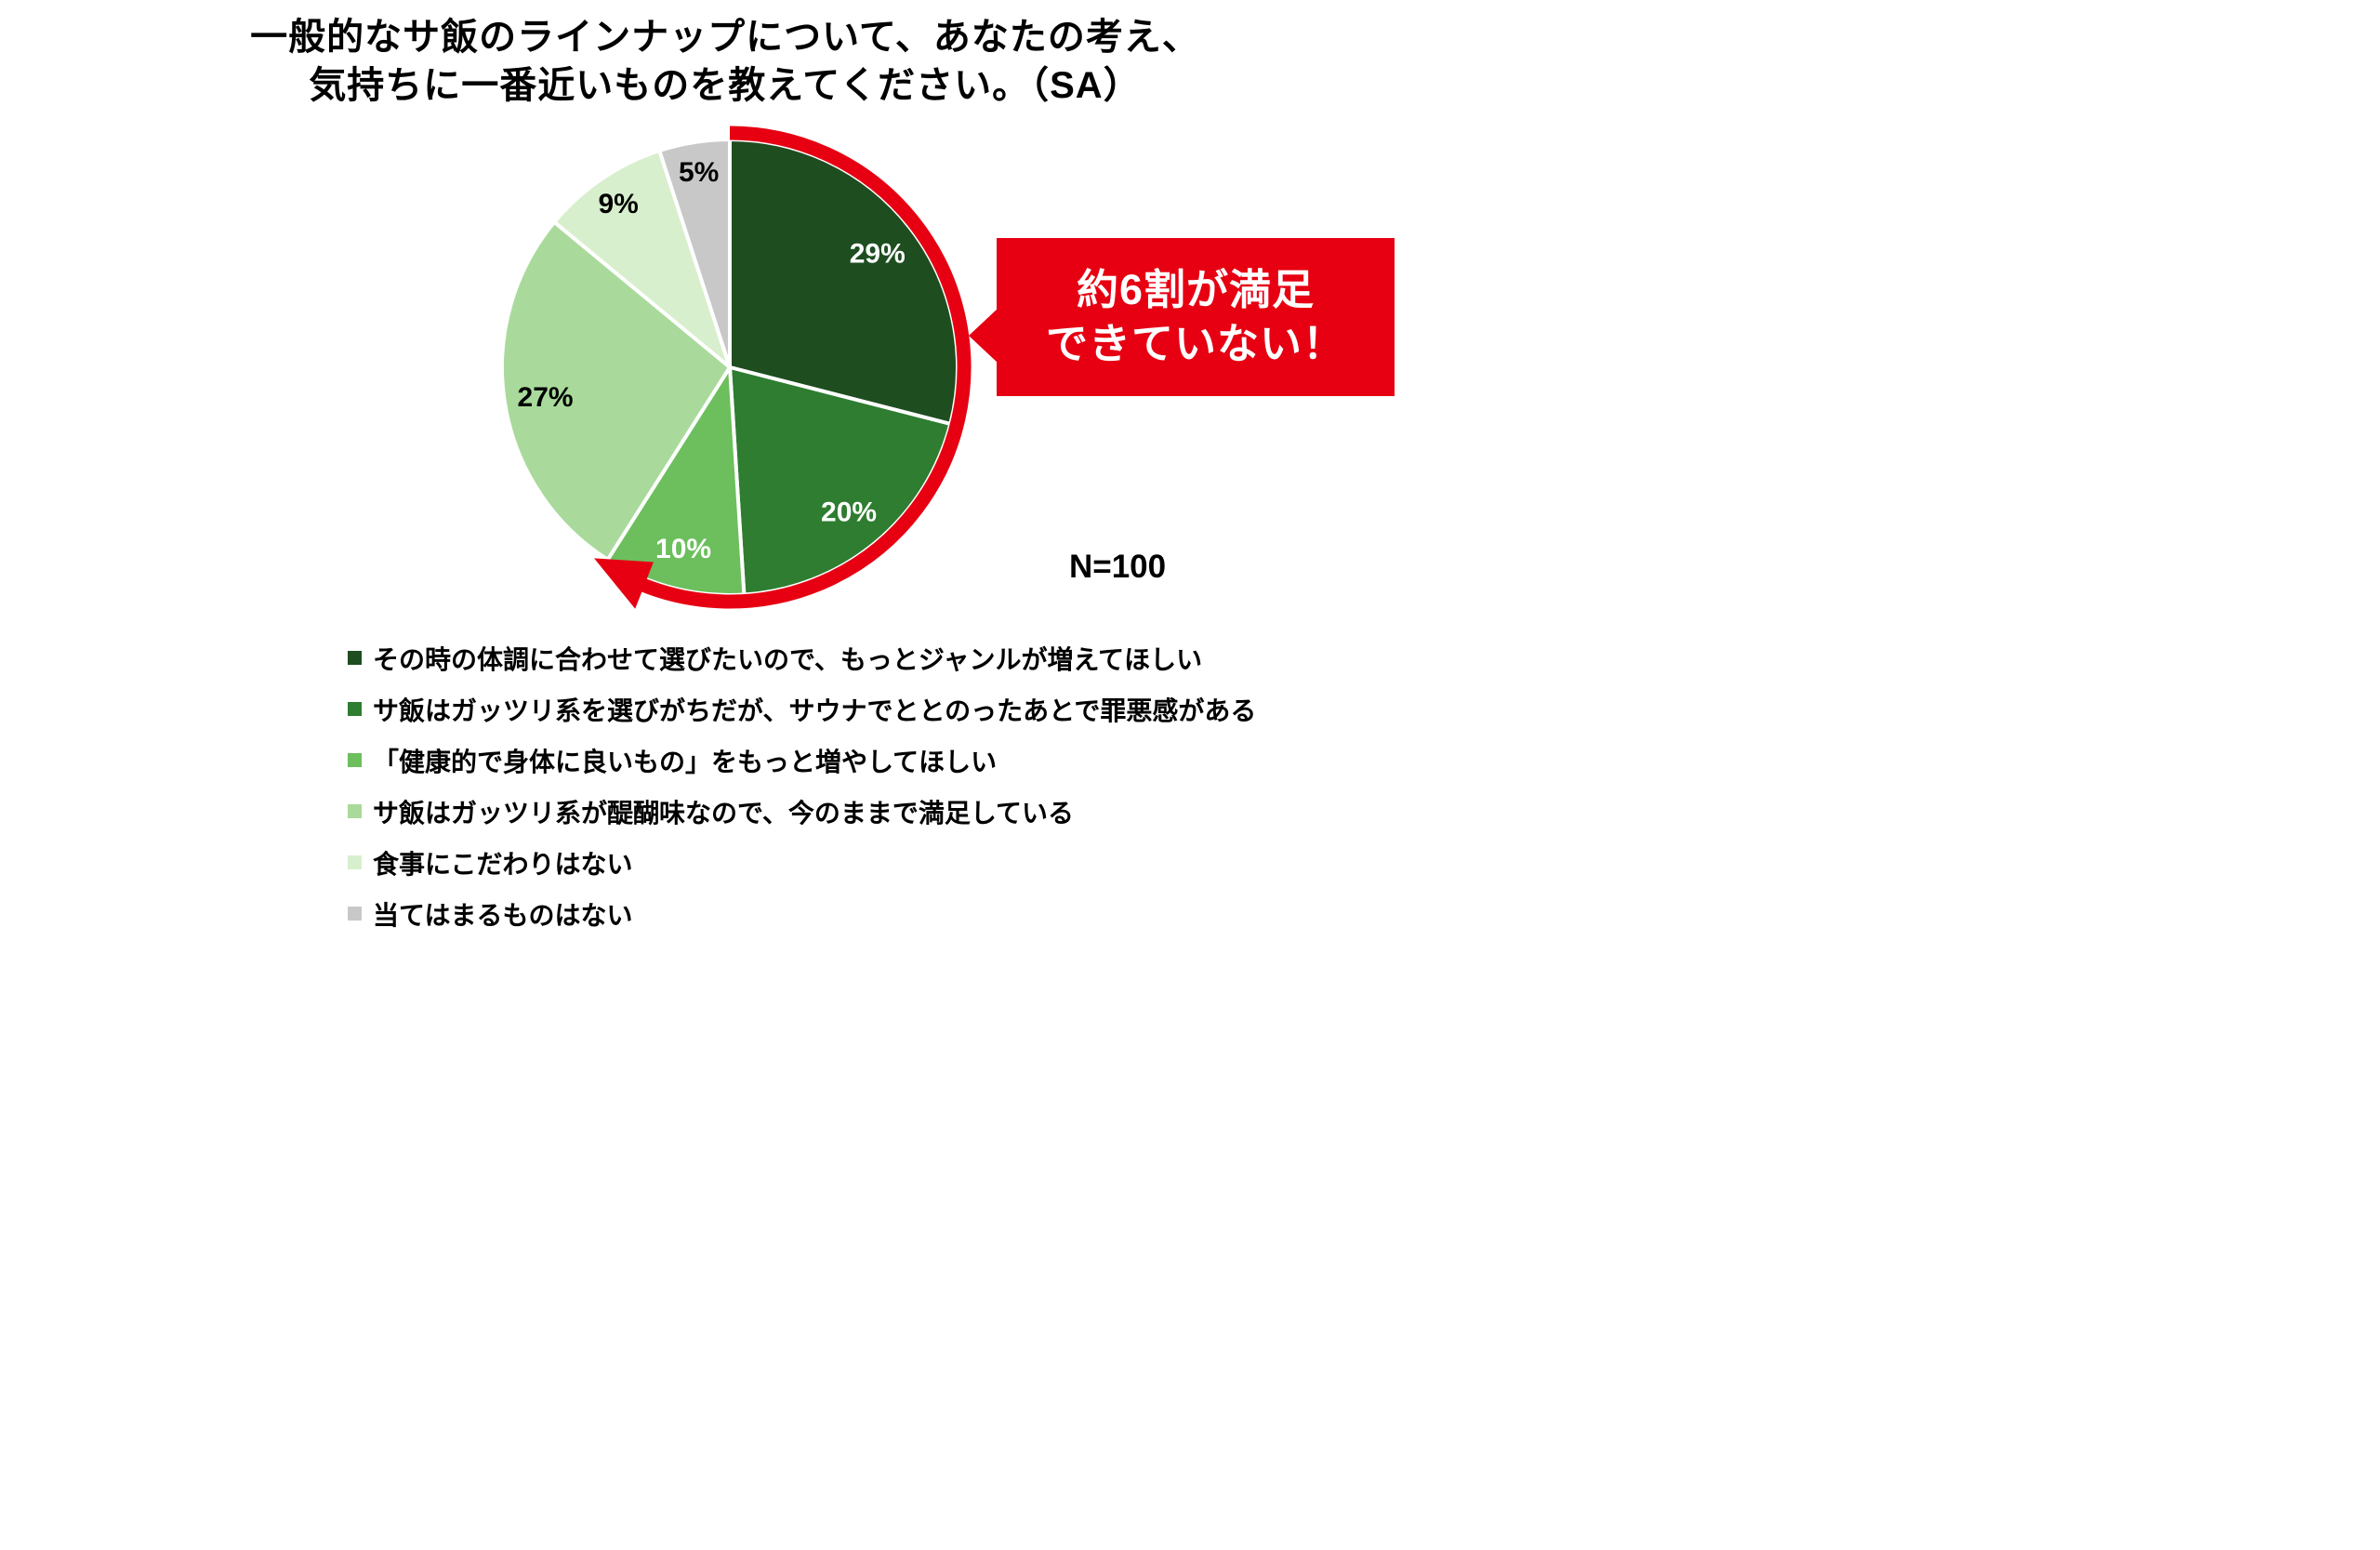  Describe the element at coordinates (546, 397) in the screenshot. I see `pie-slice-value-3: 27%` at that location.